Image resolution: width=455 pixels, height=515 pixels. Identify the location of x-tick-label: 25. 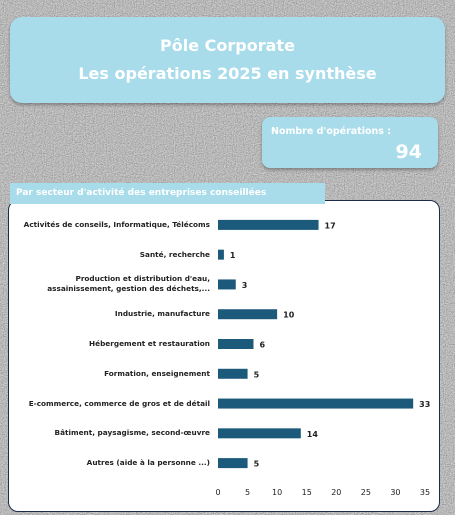
(366, 492).